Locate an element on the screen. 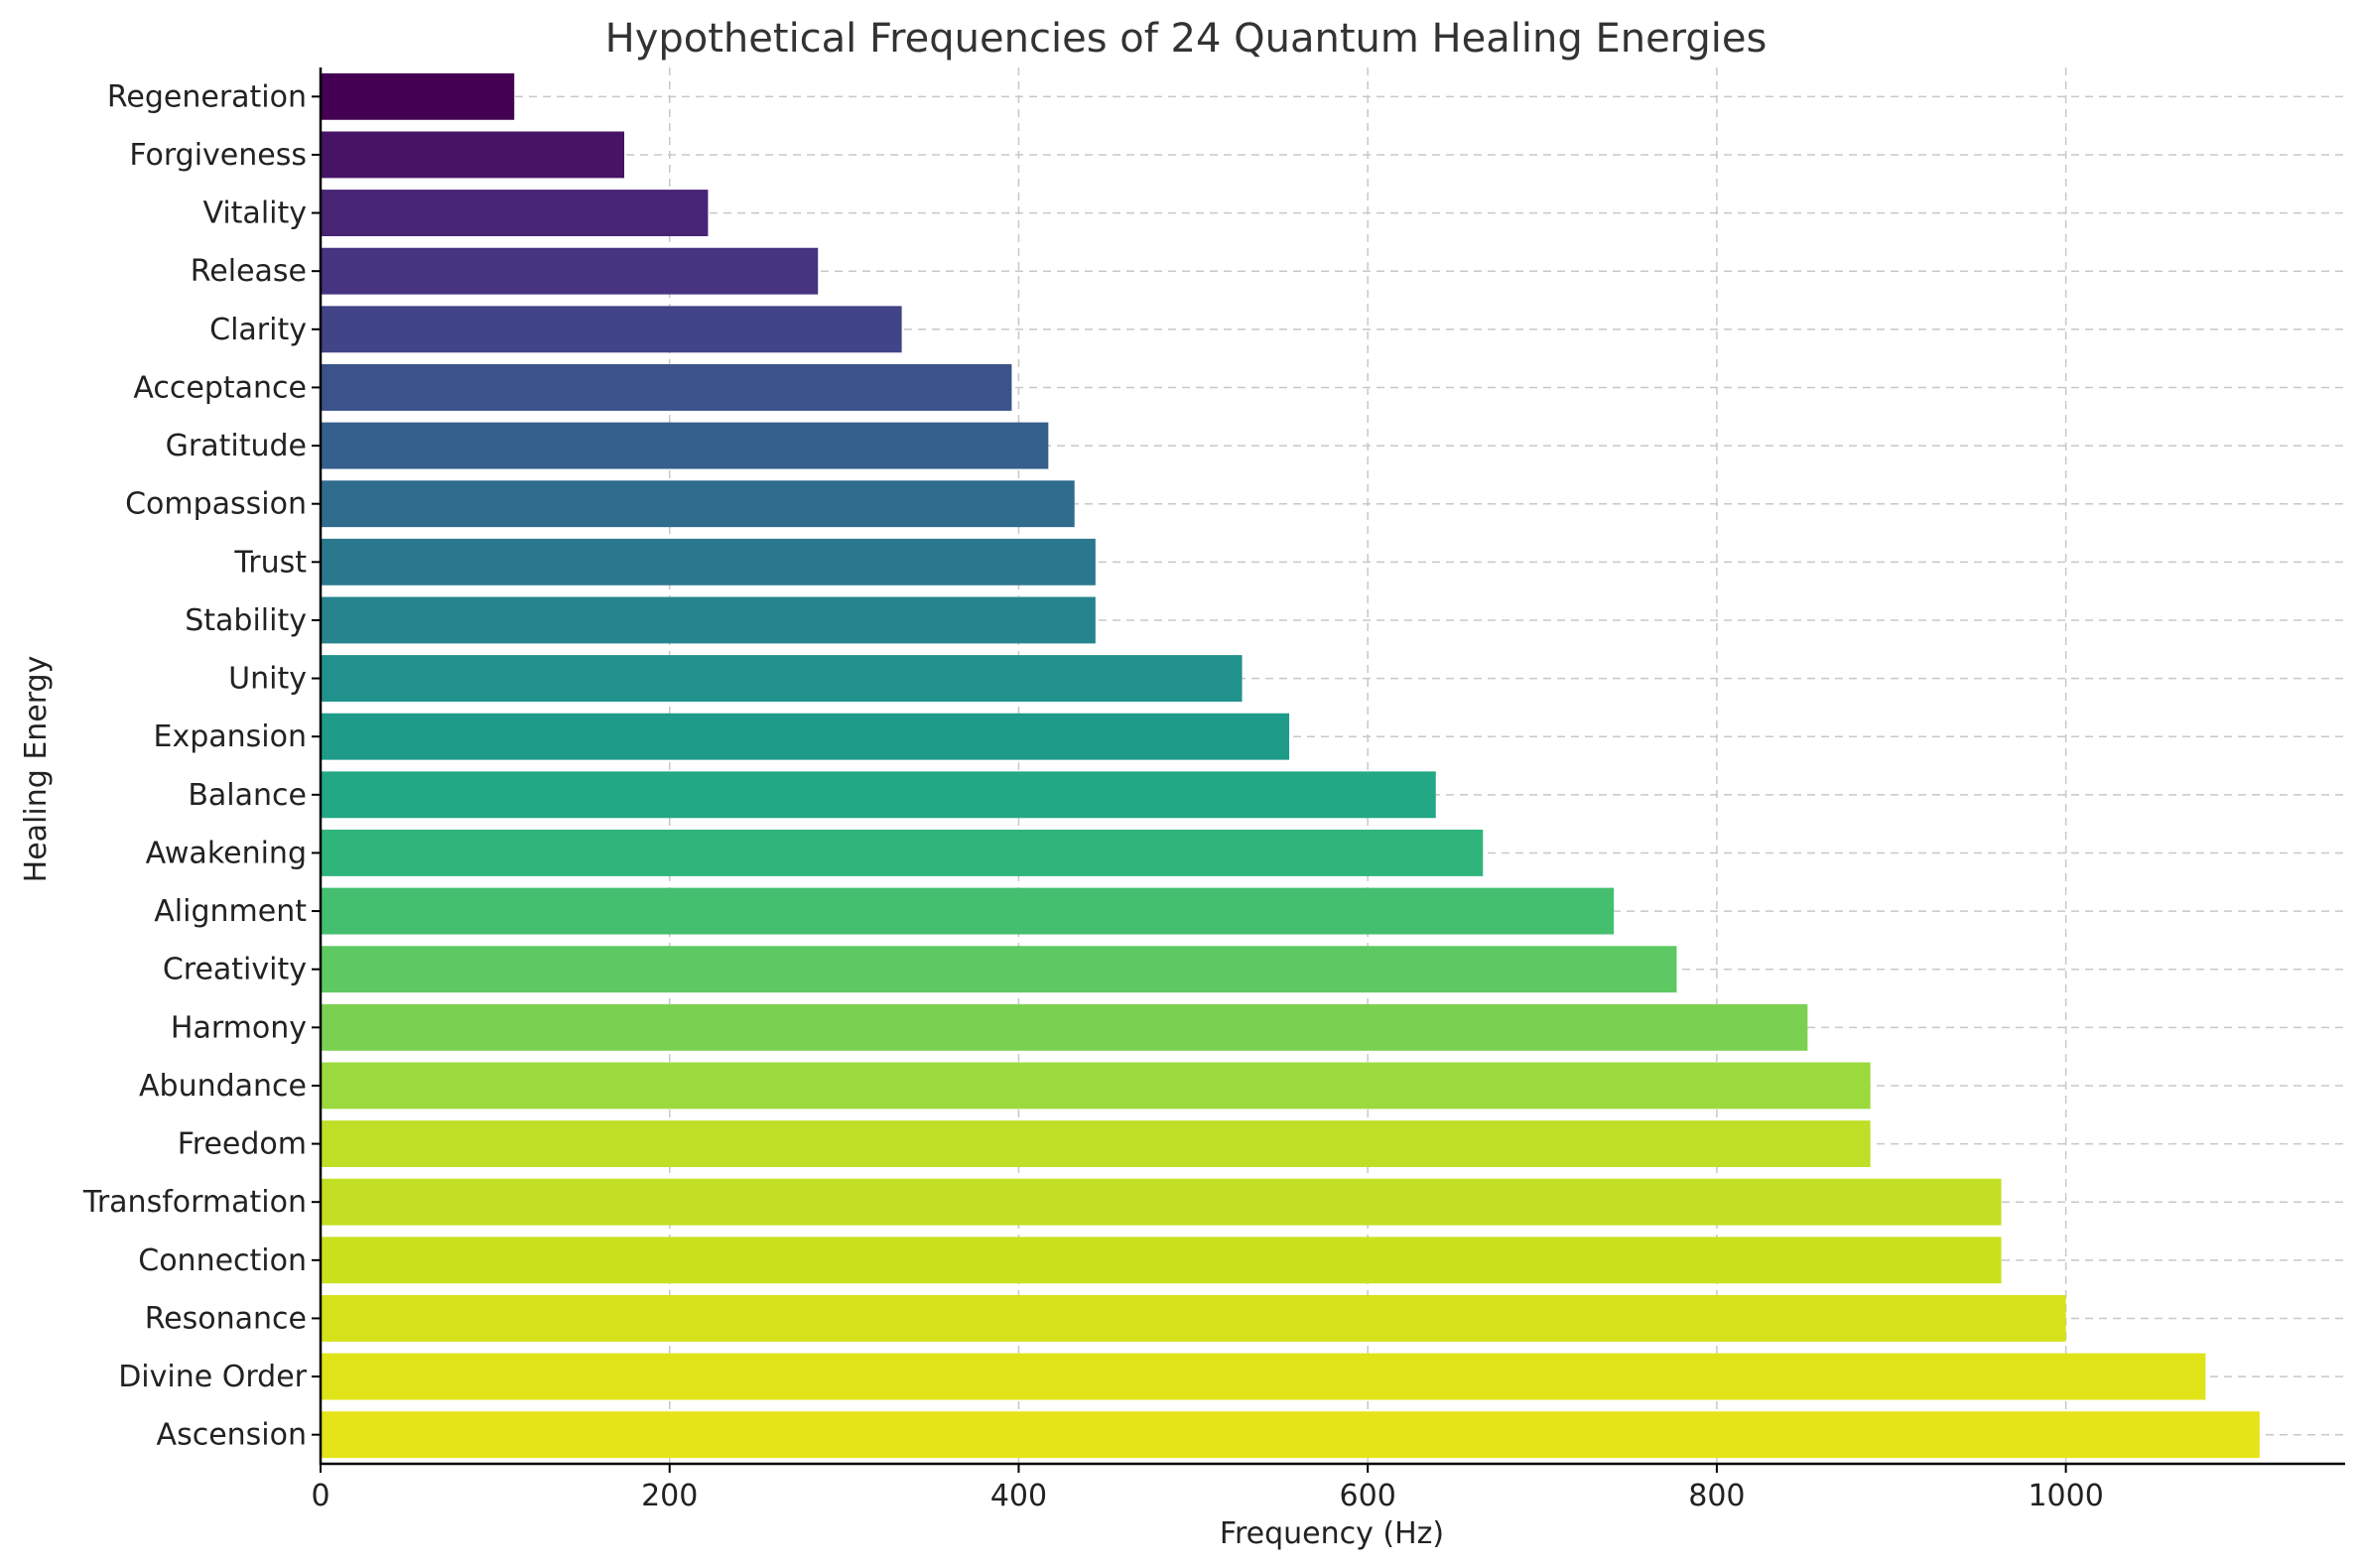  x-axis-label: Frequency (Hz) is located at coordinates (1332, 1533).